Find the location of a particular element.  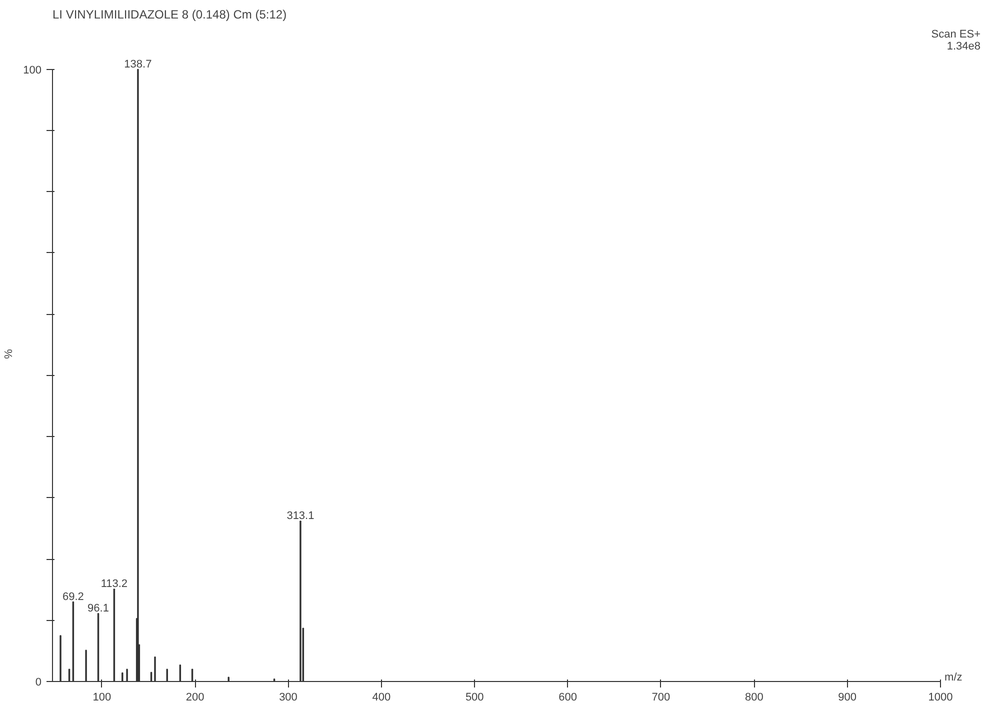

text: Scan ES+ is located at coordinates (956, 34).